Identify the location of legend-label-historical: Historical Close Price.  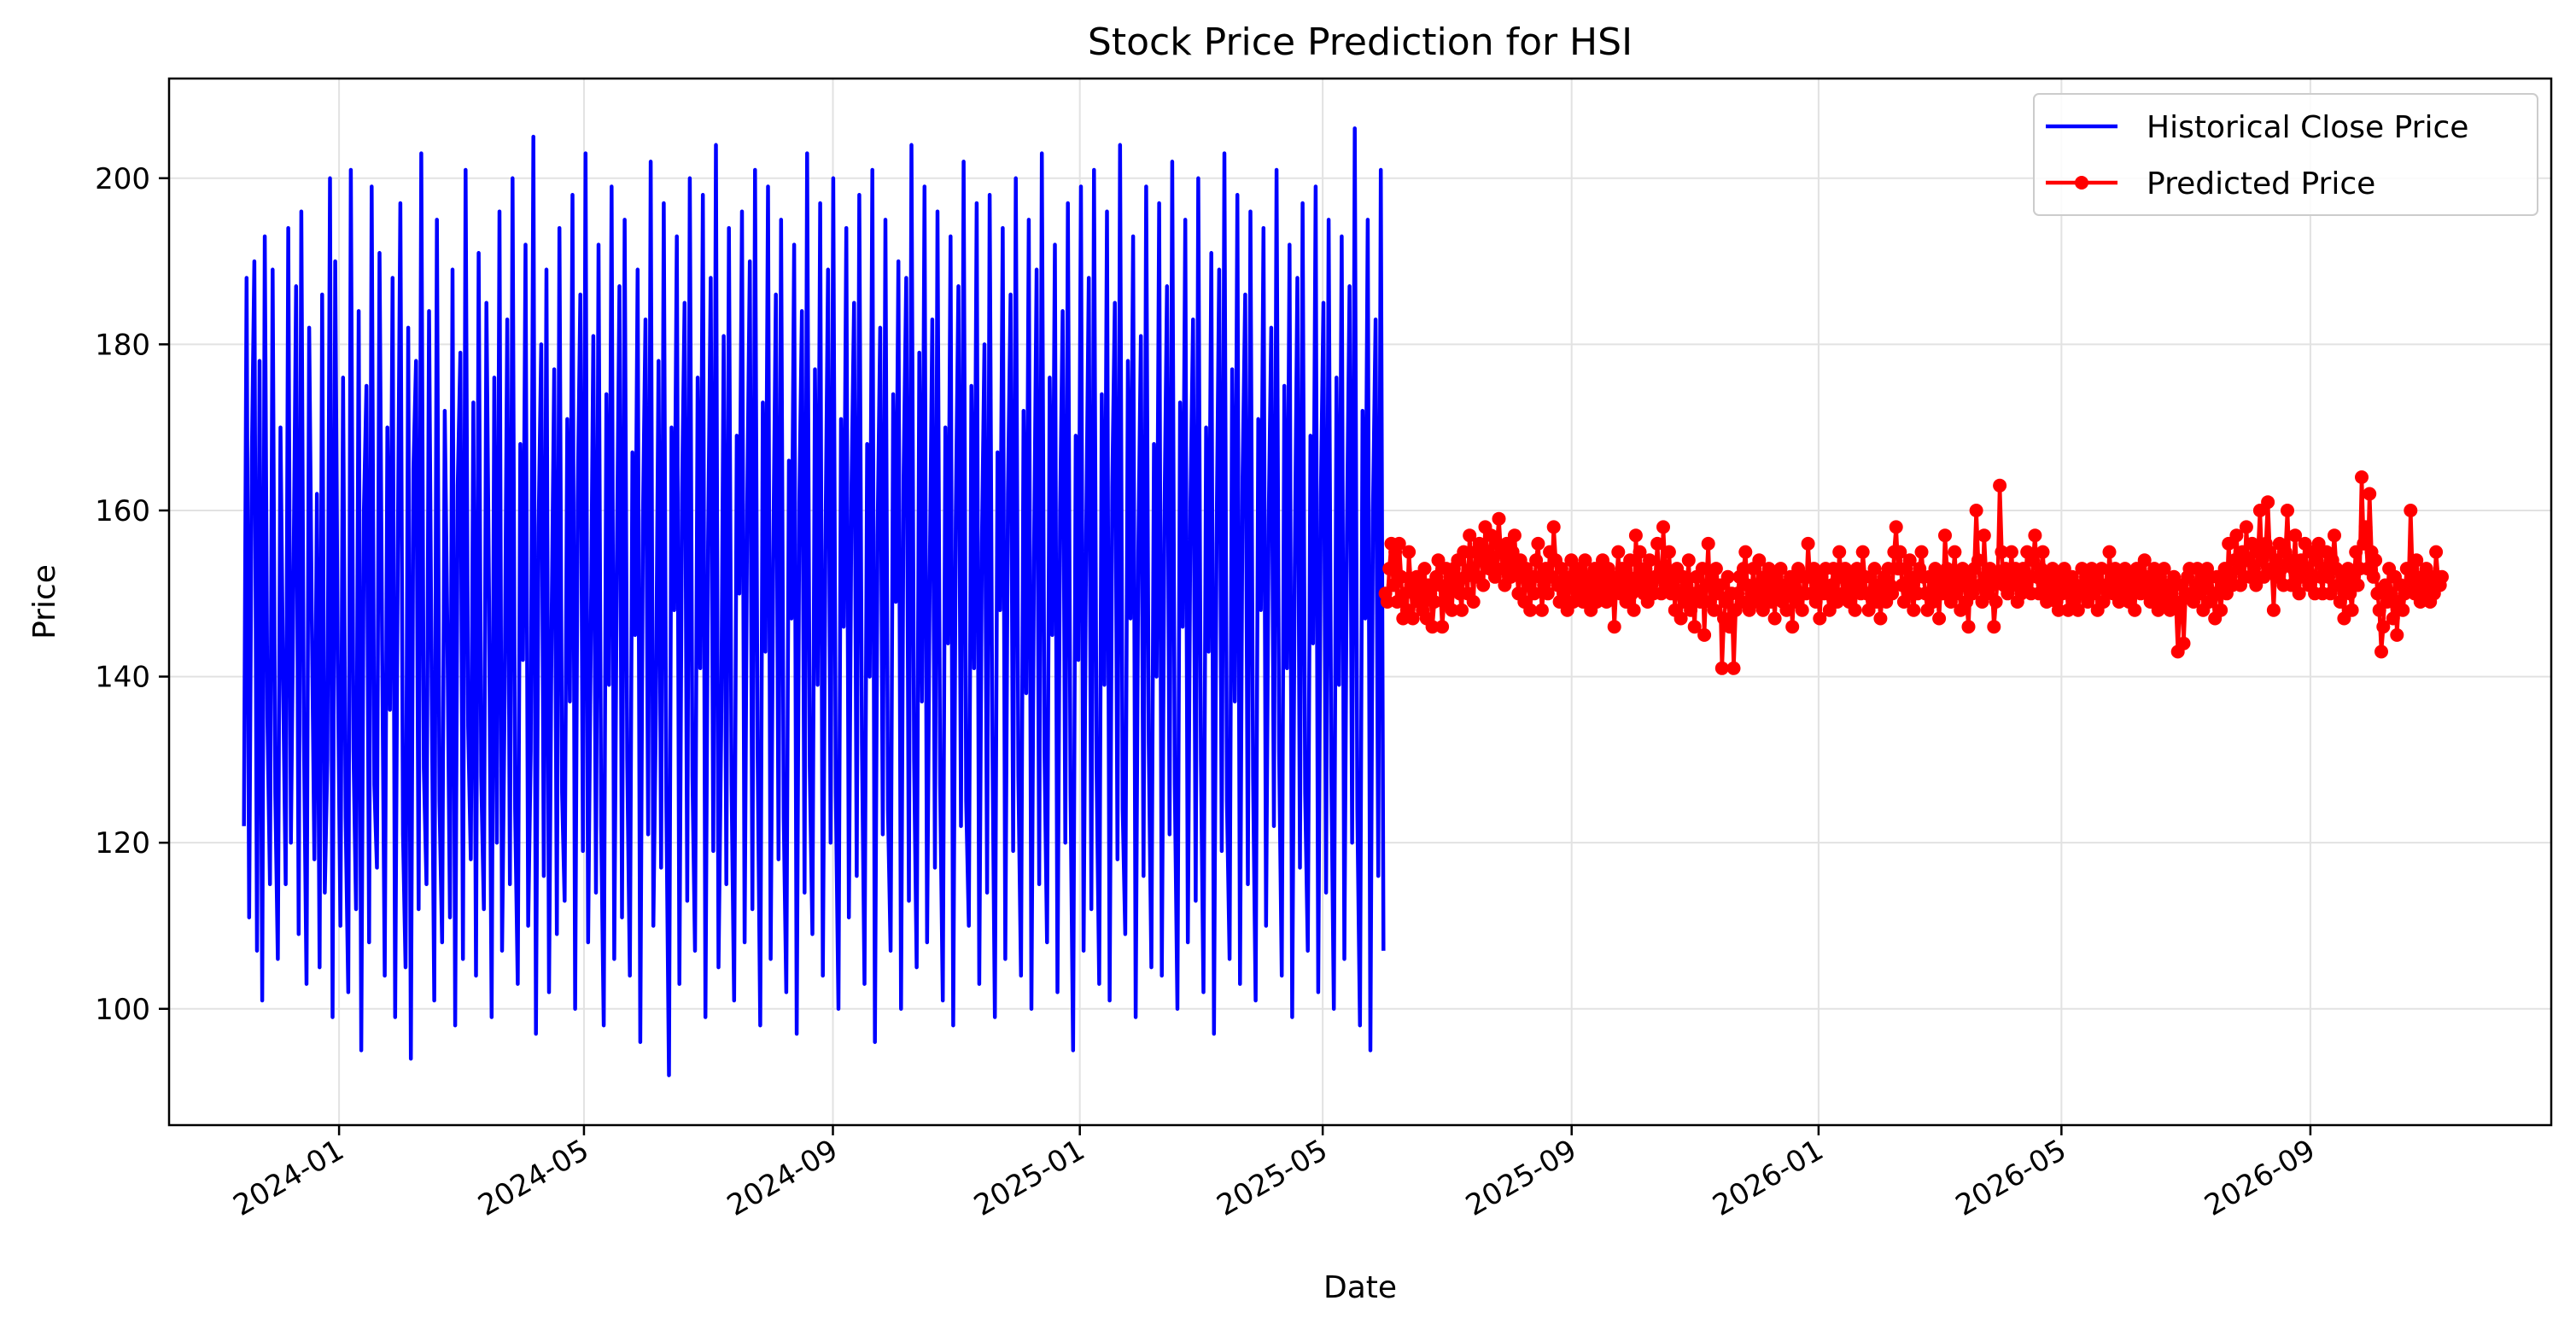
(2307, 127).